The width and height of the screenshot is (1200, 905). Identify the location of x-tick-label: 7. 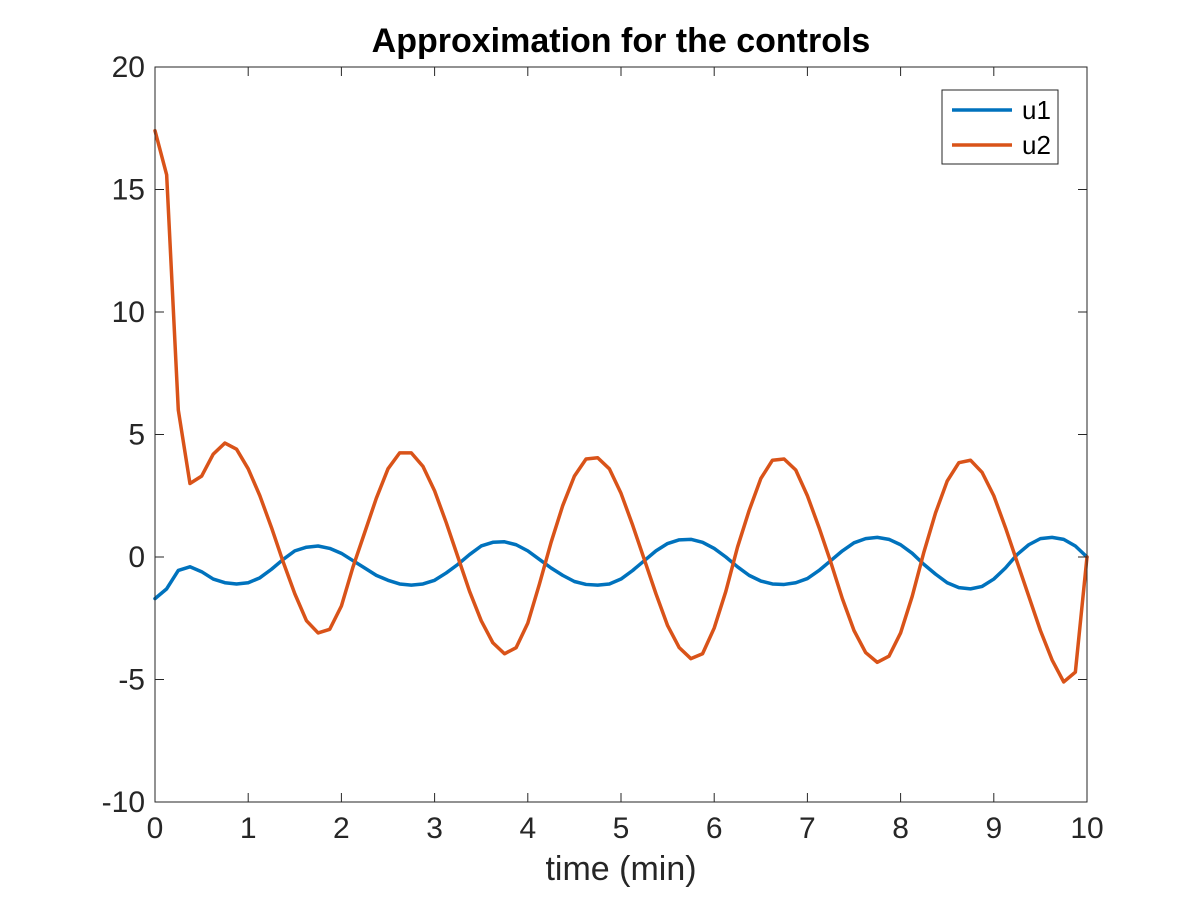
(807, 828).